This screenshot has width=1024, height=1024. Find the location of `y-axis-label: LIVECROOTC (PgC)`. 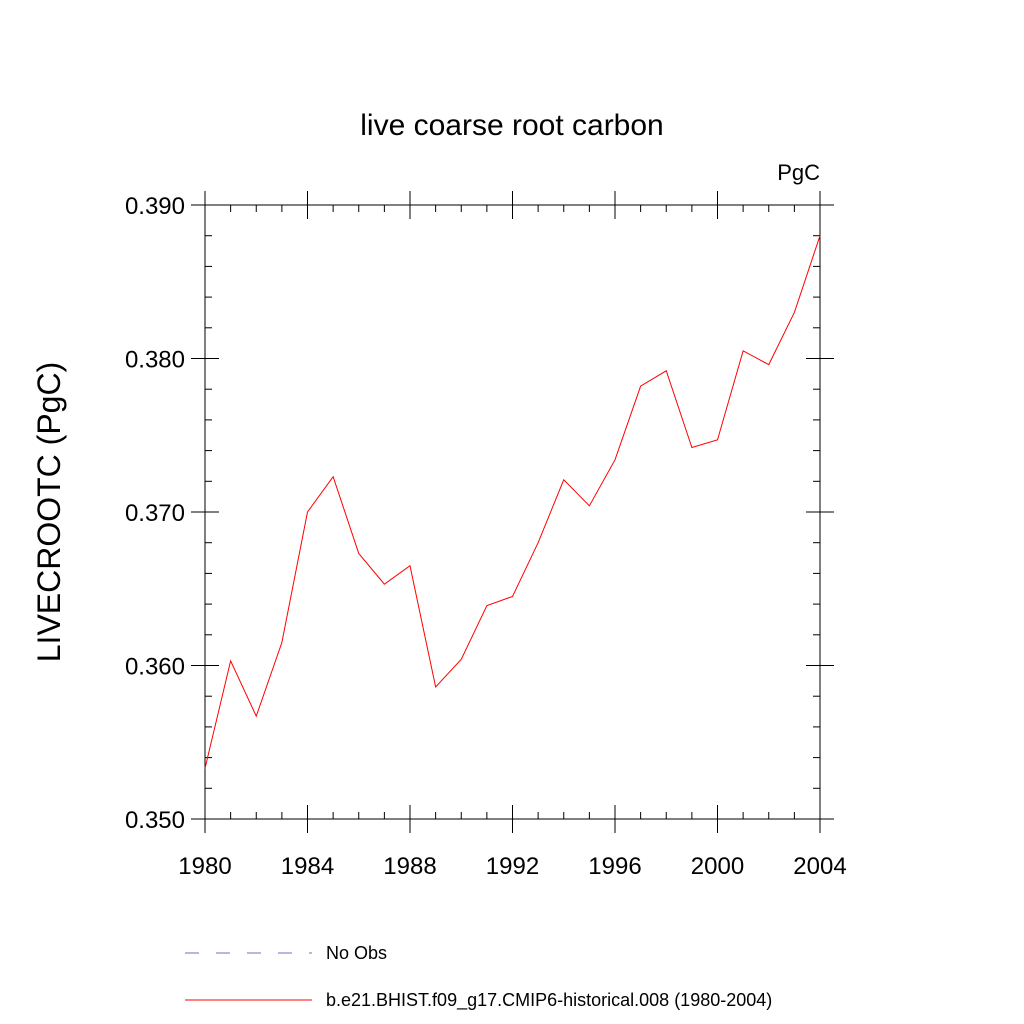

y-axis-label: LIVECROOTC (PgC) is located at coordinates (49, 512).